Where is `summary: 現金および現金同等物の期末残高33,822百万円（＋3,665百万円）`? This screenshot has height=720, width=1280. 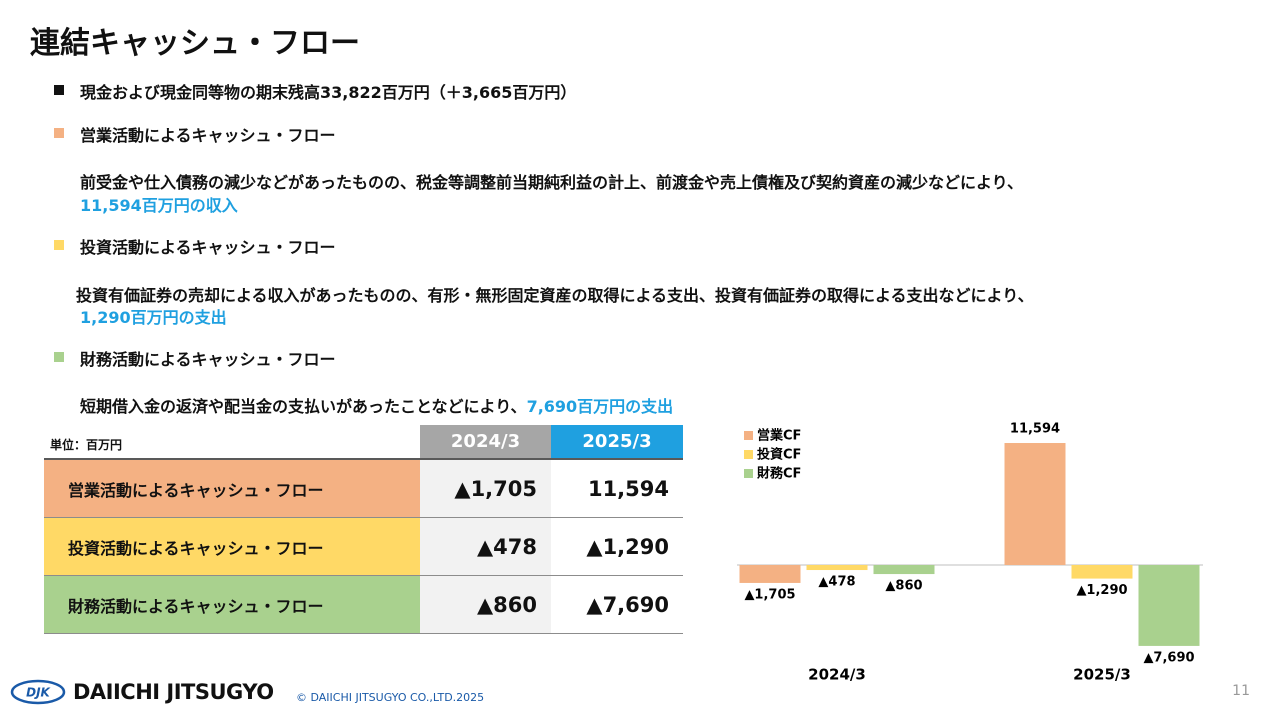 summary: 現金および現金同等物の期末残高33,822百万円（＋3,665百万円） is located at coordinates (328, 92).